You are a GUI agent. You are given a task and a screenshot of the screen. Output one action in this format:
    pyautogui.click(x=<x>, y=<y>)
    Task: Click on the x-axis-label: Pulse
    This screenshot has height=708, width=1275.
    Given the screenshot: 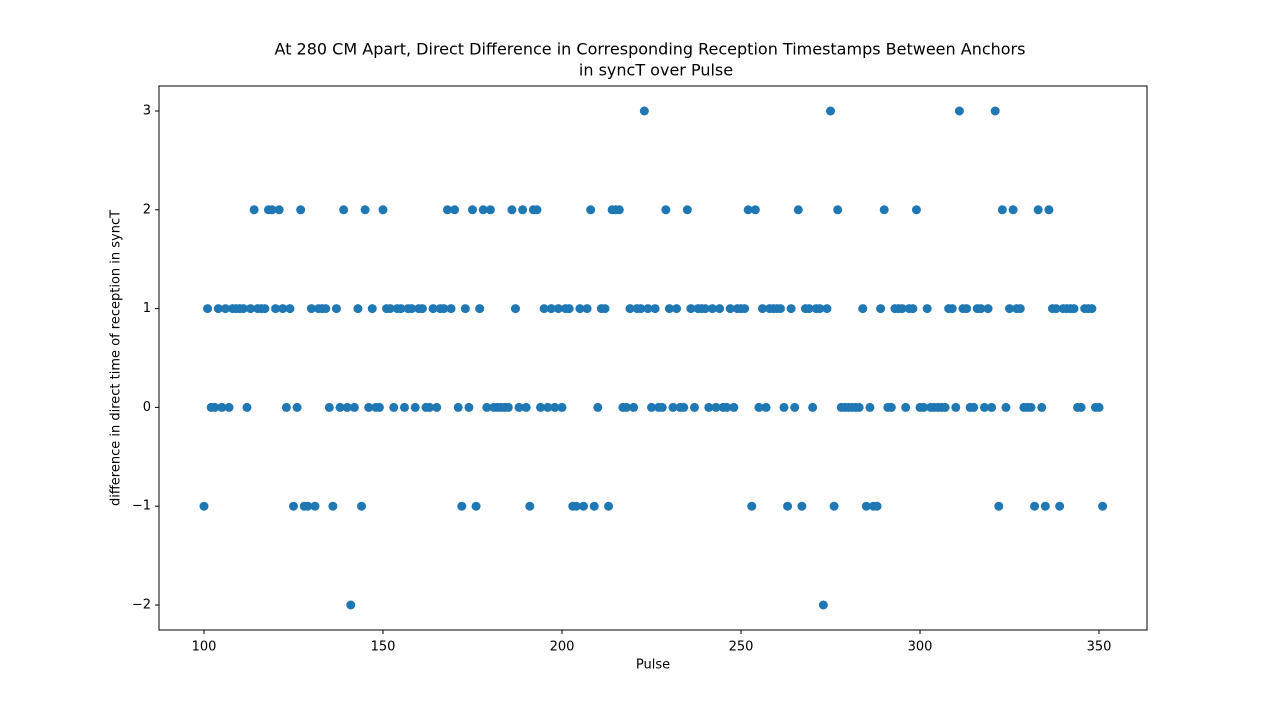 What is the action you would take?
    pyautogui.click(x=653, y=665)
    